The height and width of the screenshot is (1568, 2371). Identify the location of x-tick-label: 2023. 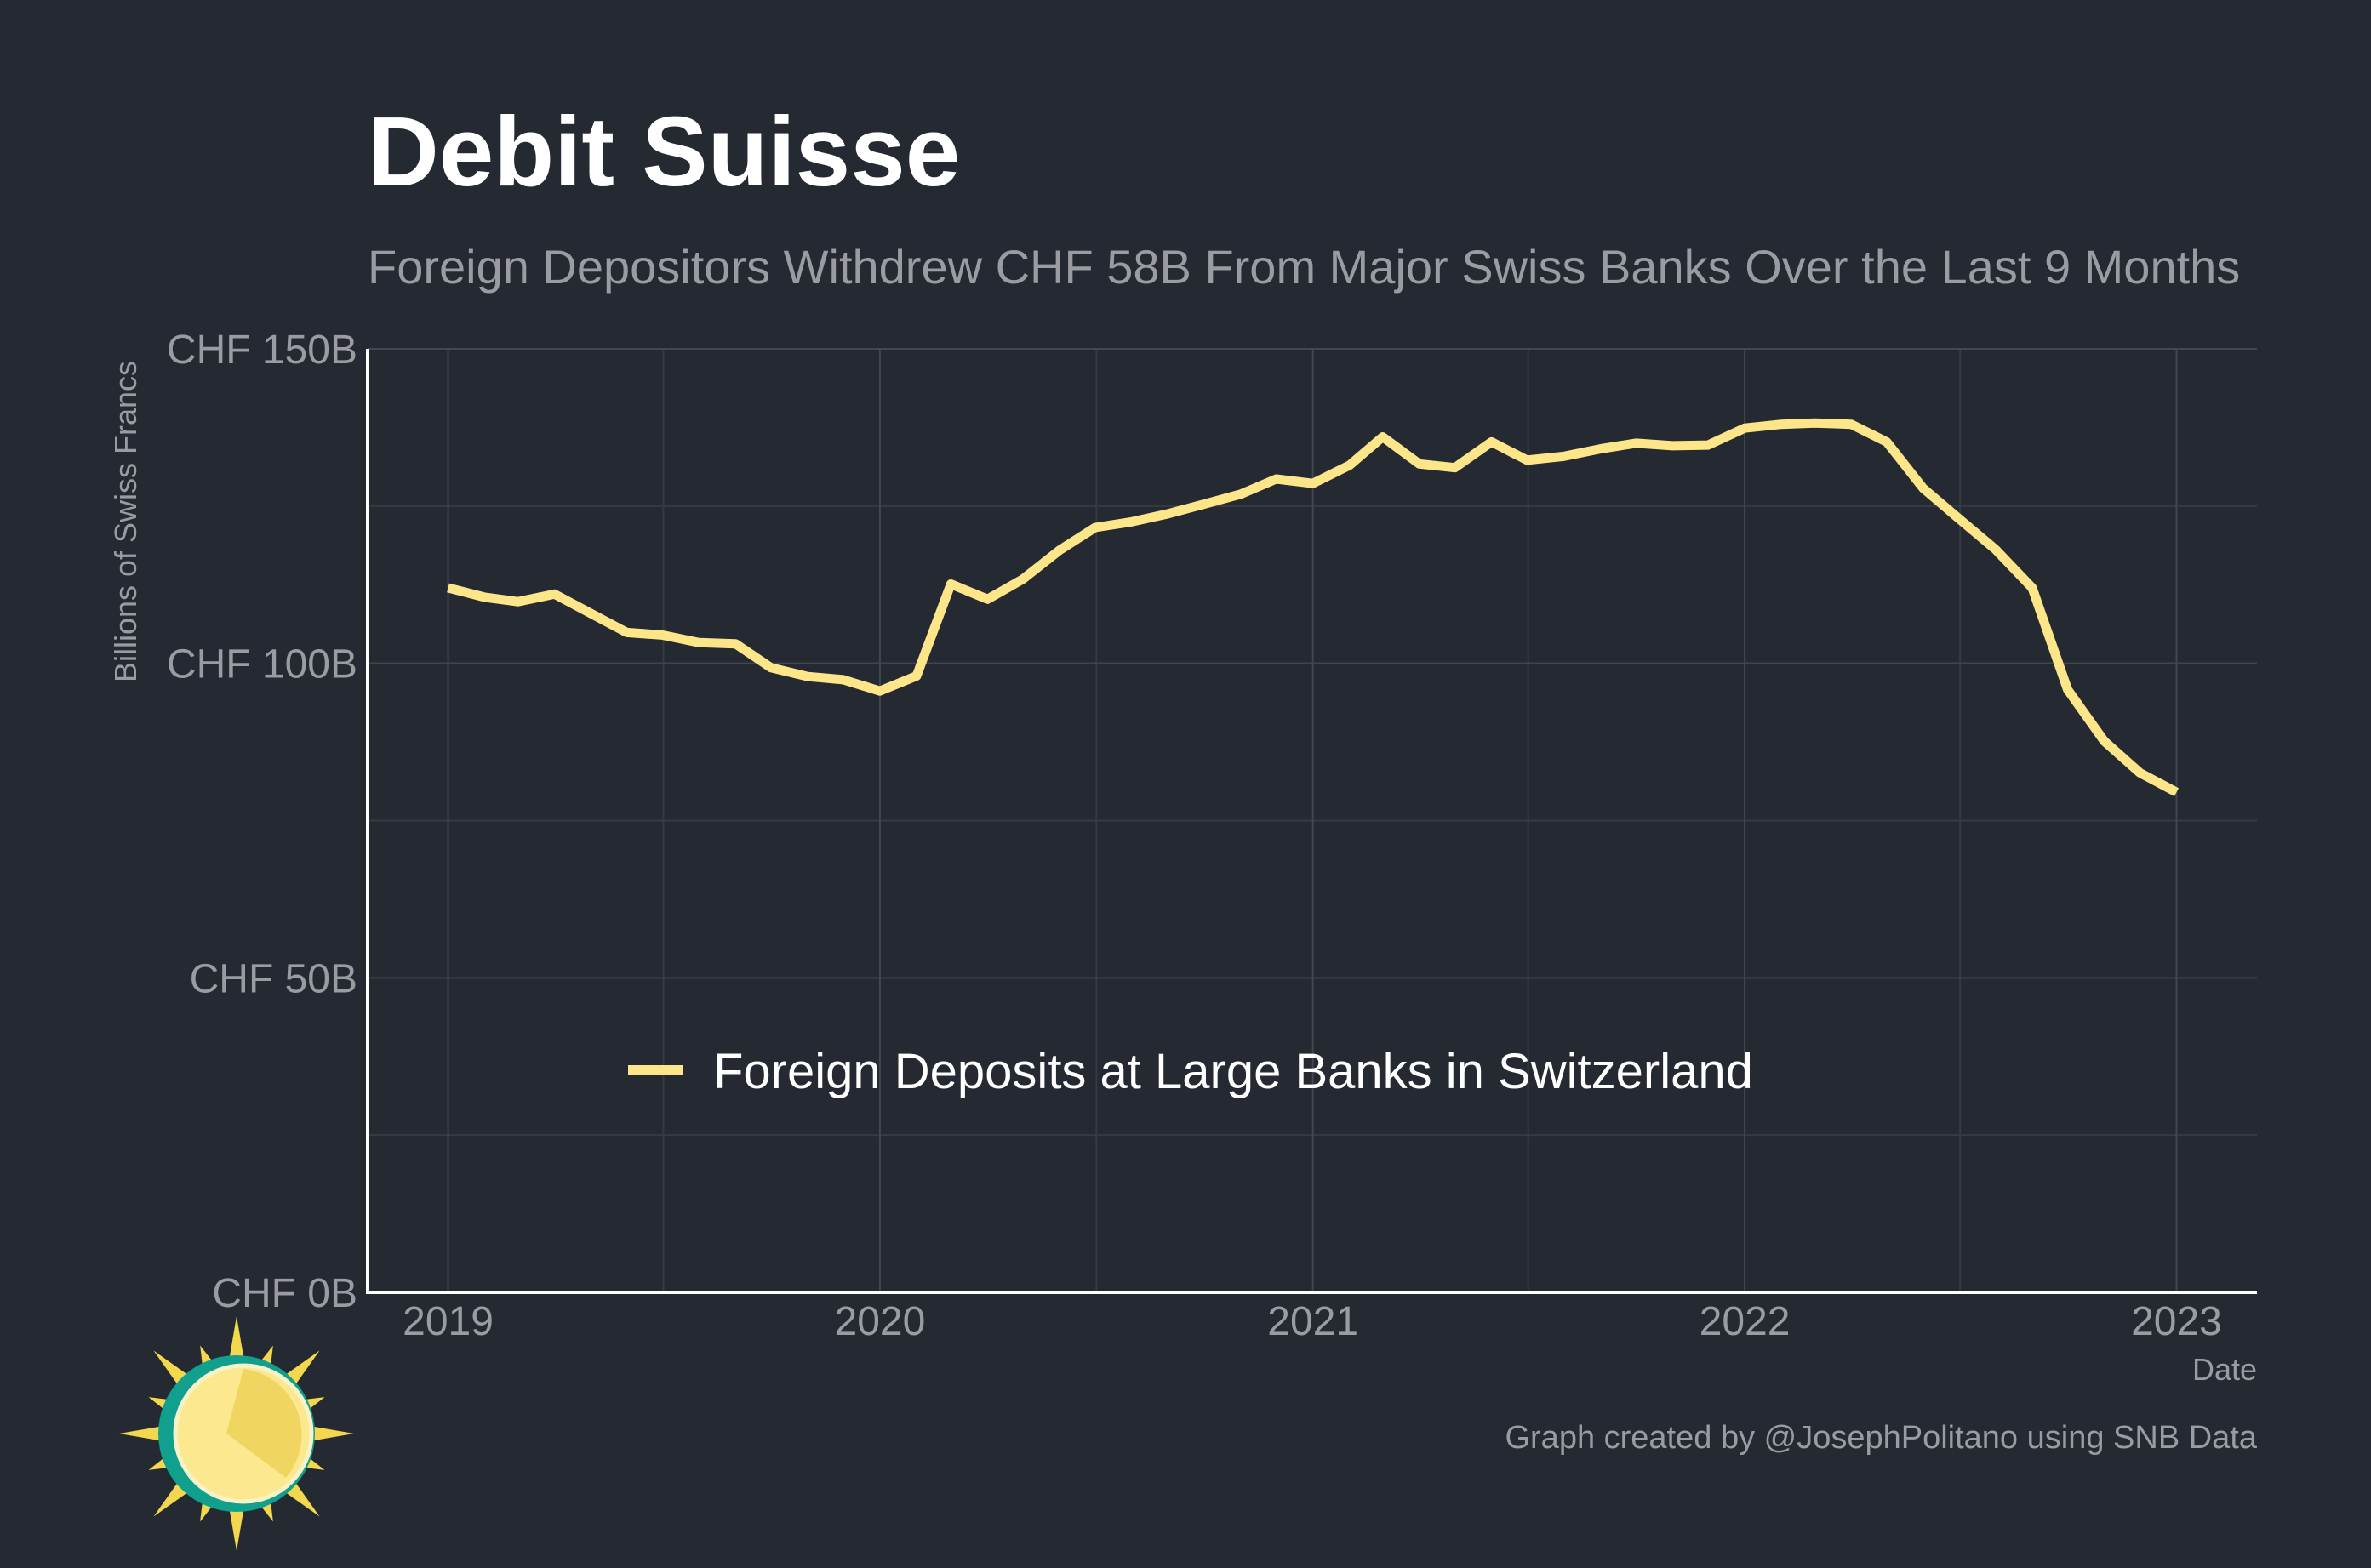
(2176, 1321).